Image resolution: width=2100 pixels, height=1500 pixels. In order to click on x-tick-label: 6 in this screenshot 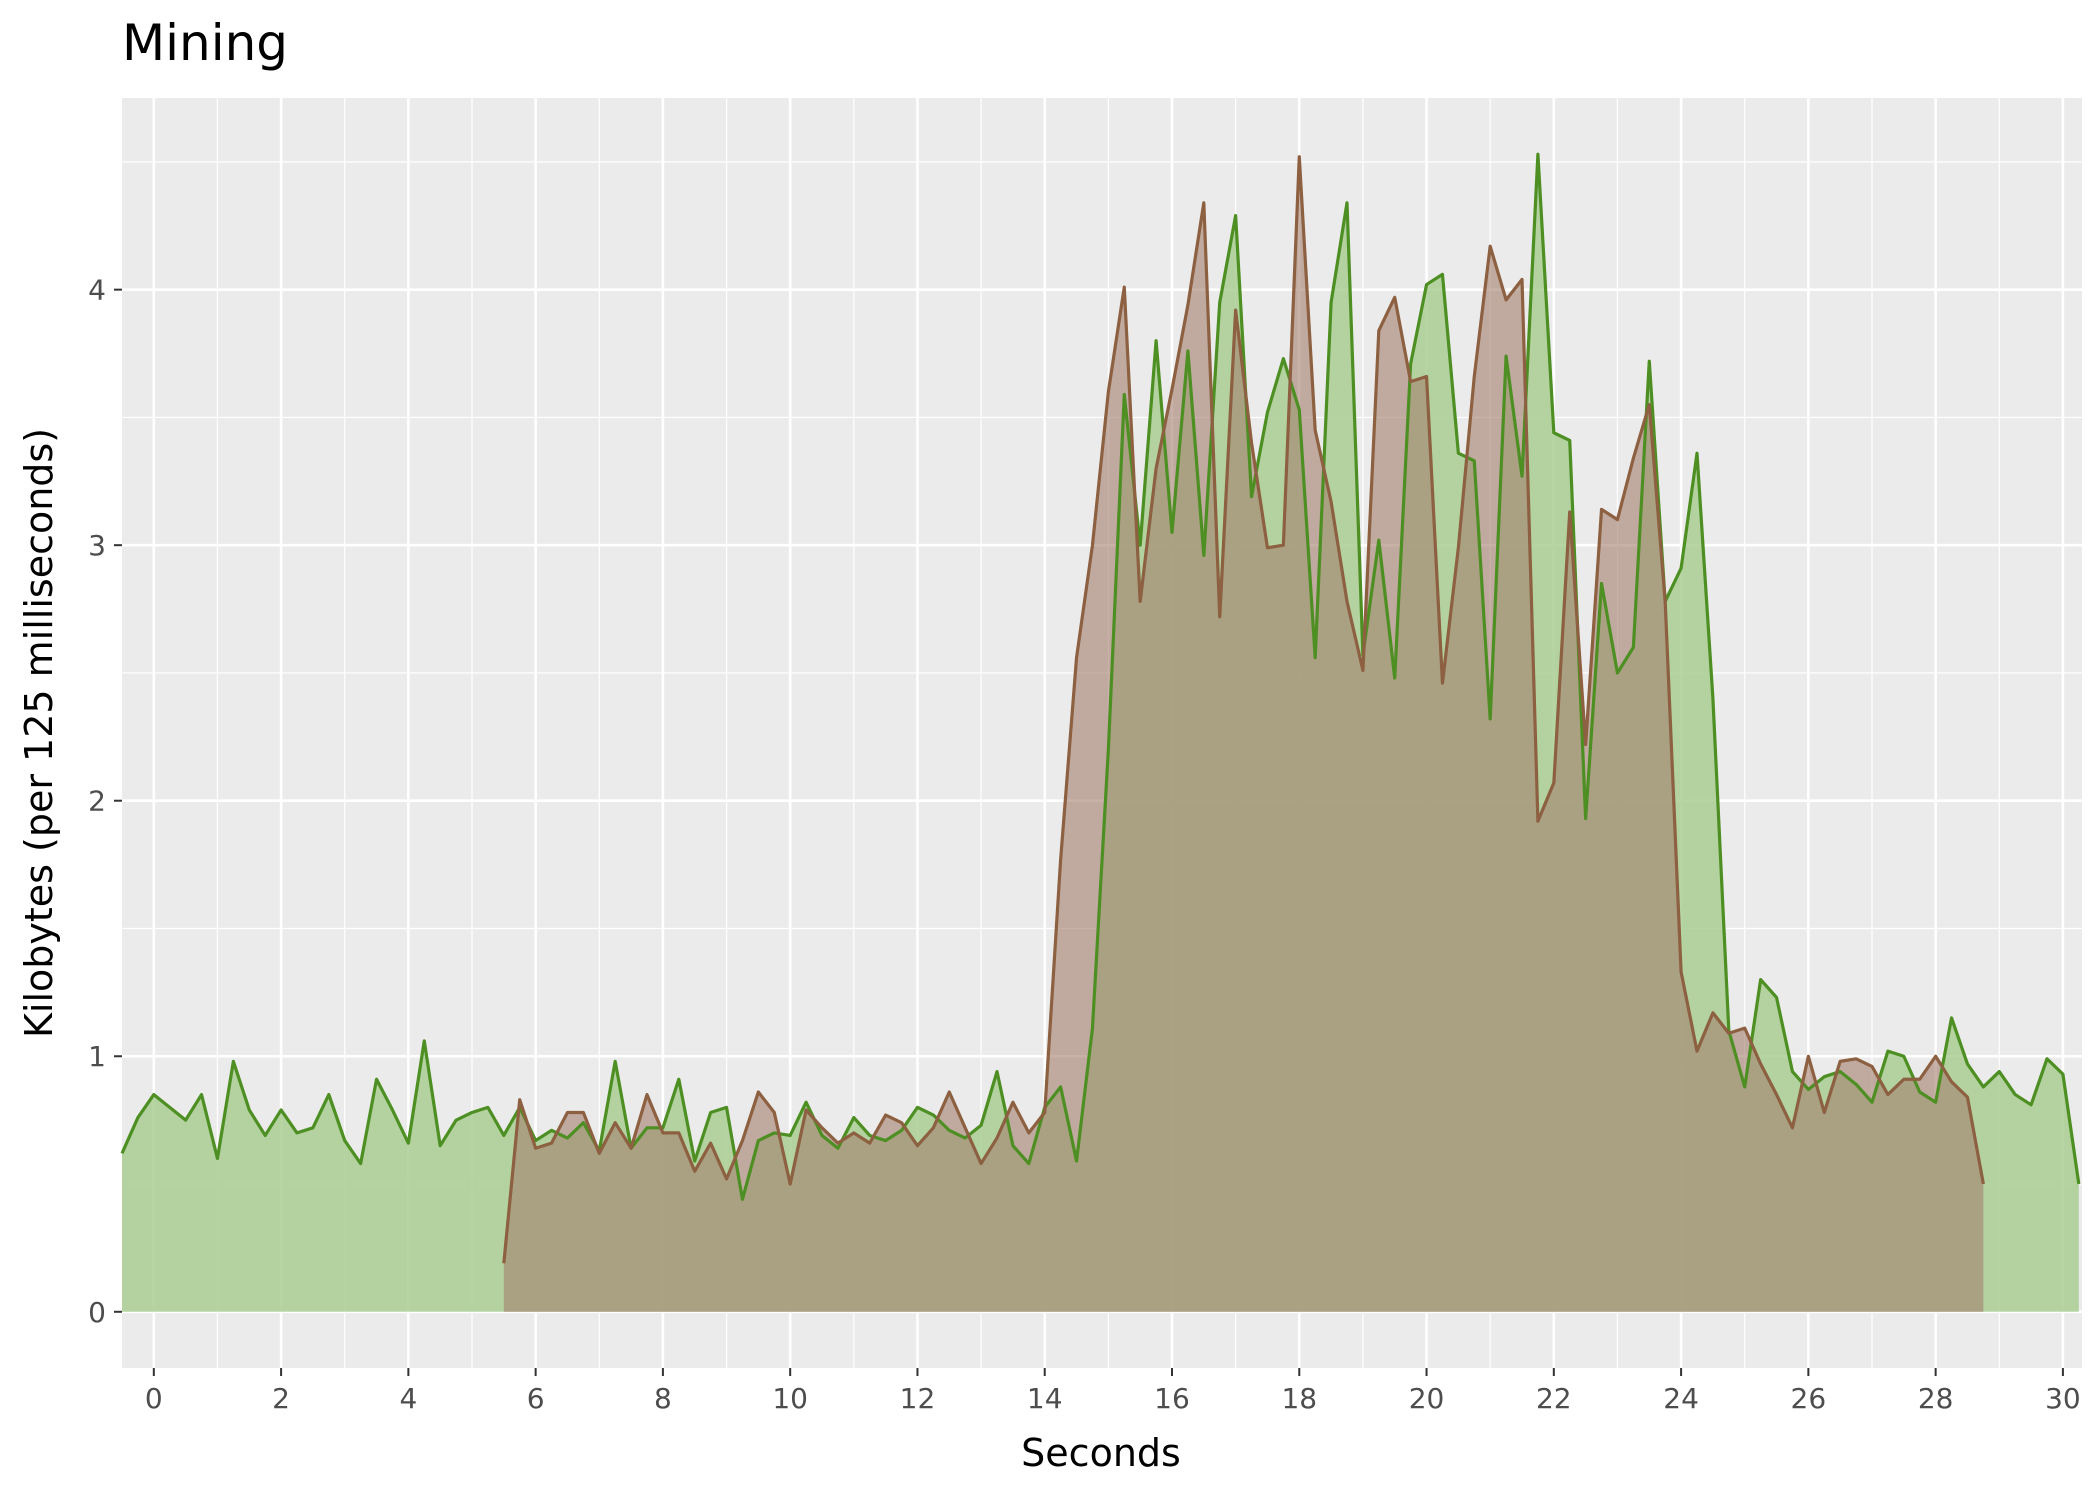, I will do `click(536, 1398)`.